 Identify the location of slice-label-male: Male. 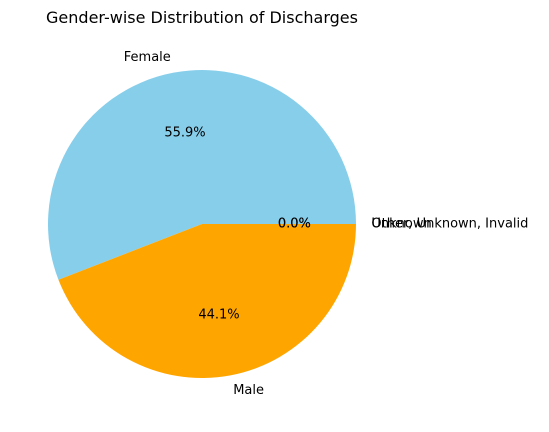
(248, 390).